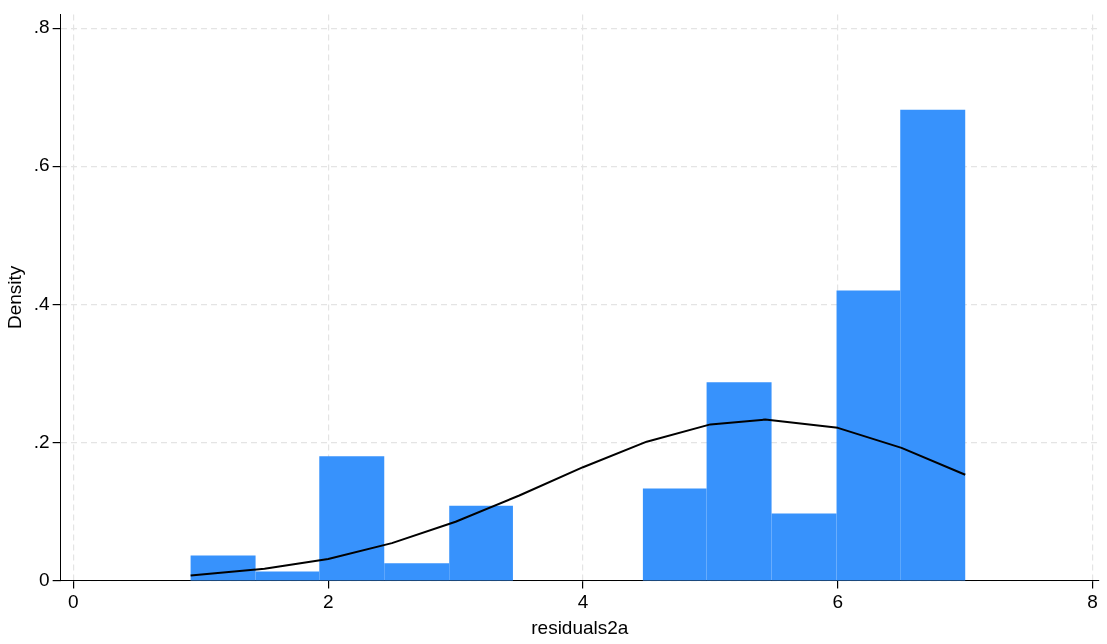 The height and width of the screenshot is (644, 1107). I want to click on x-axis-title: residuals2a, so click(580, 627).